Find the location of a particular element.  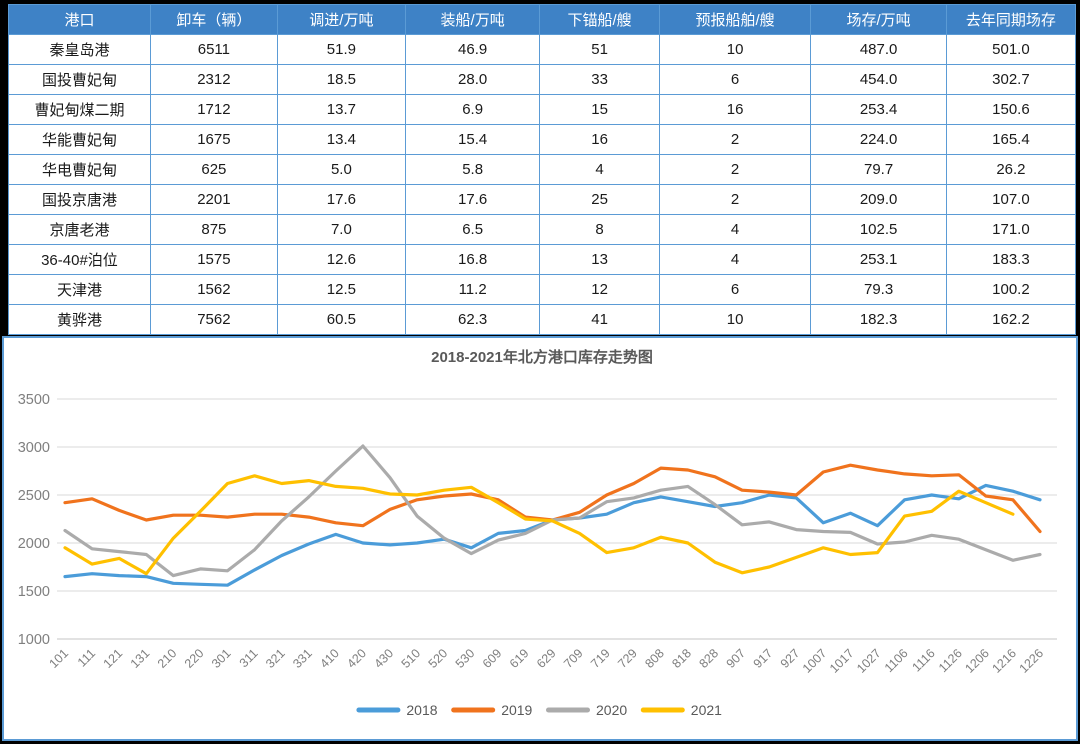

chart-title: 2018-2021年北方港口库存走势图 is located at coordinates (542, 357).